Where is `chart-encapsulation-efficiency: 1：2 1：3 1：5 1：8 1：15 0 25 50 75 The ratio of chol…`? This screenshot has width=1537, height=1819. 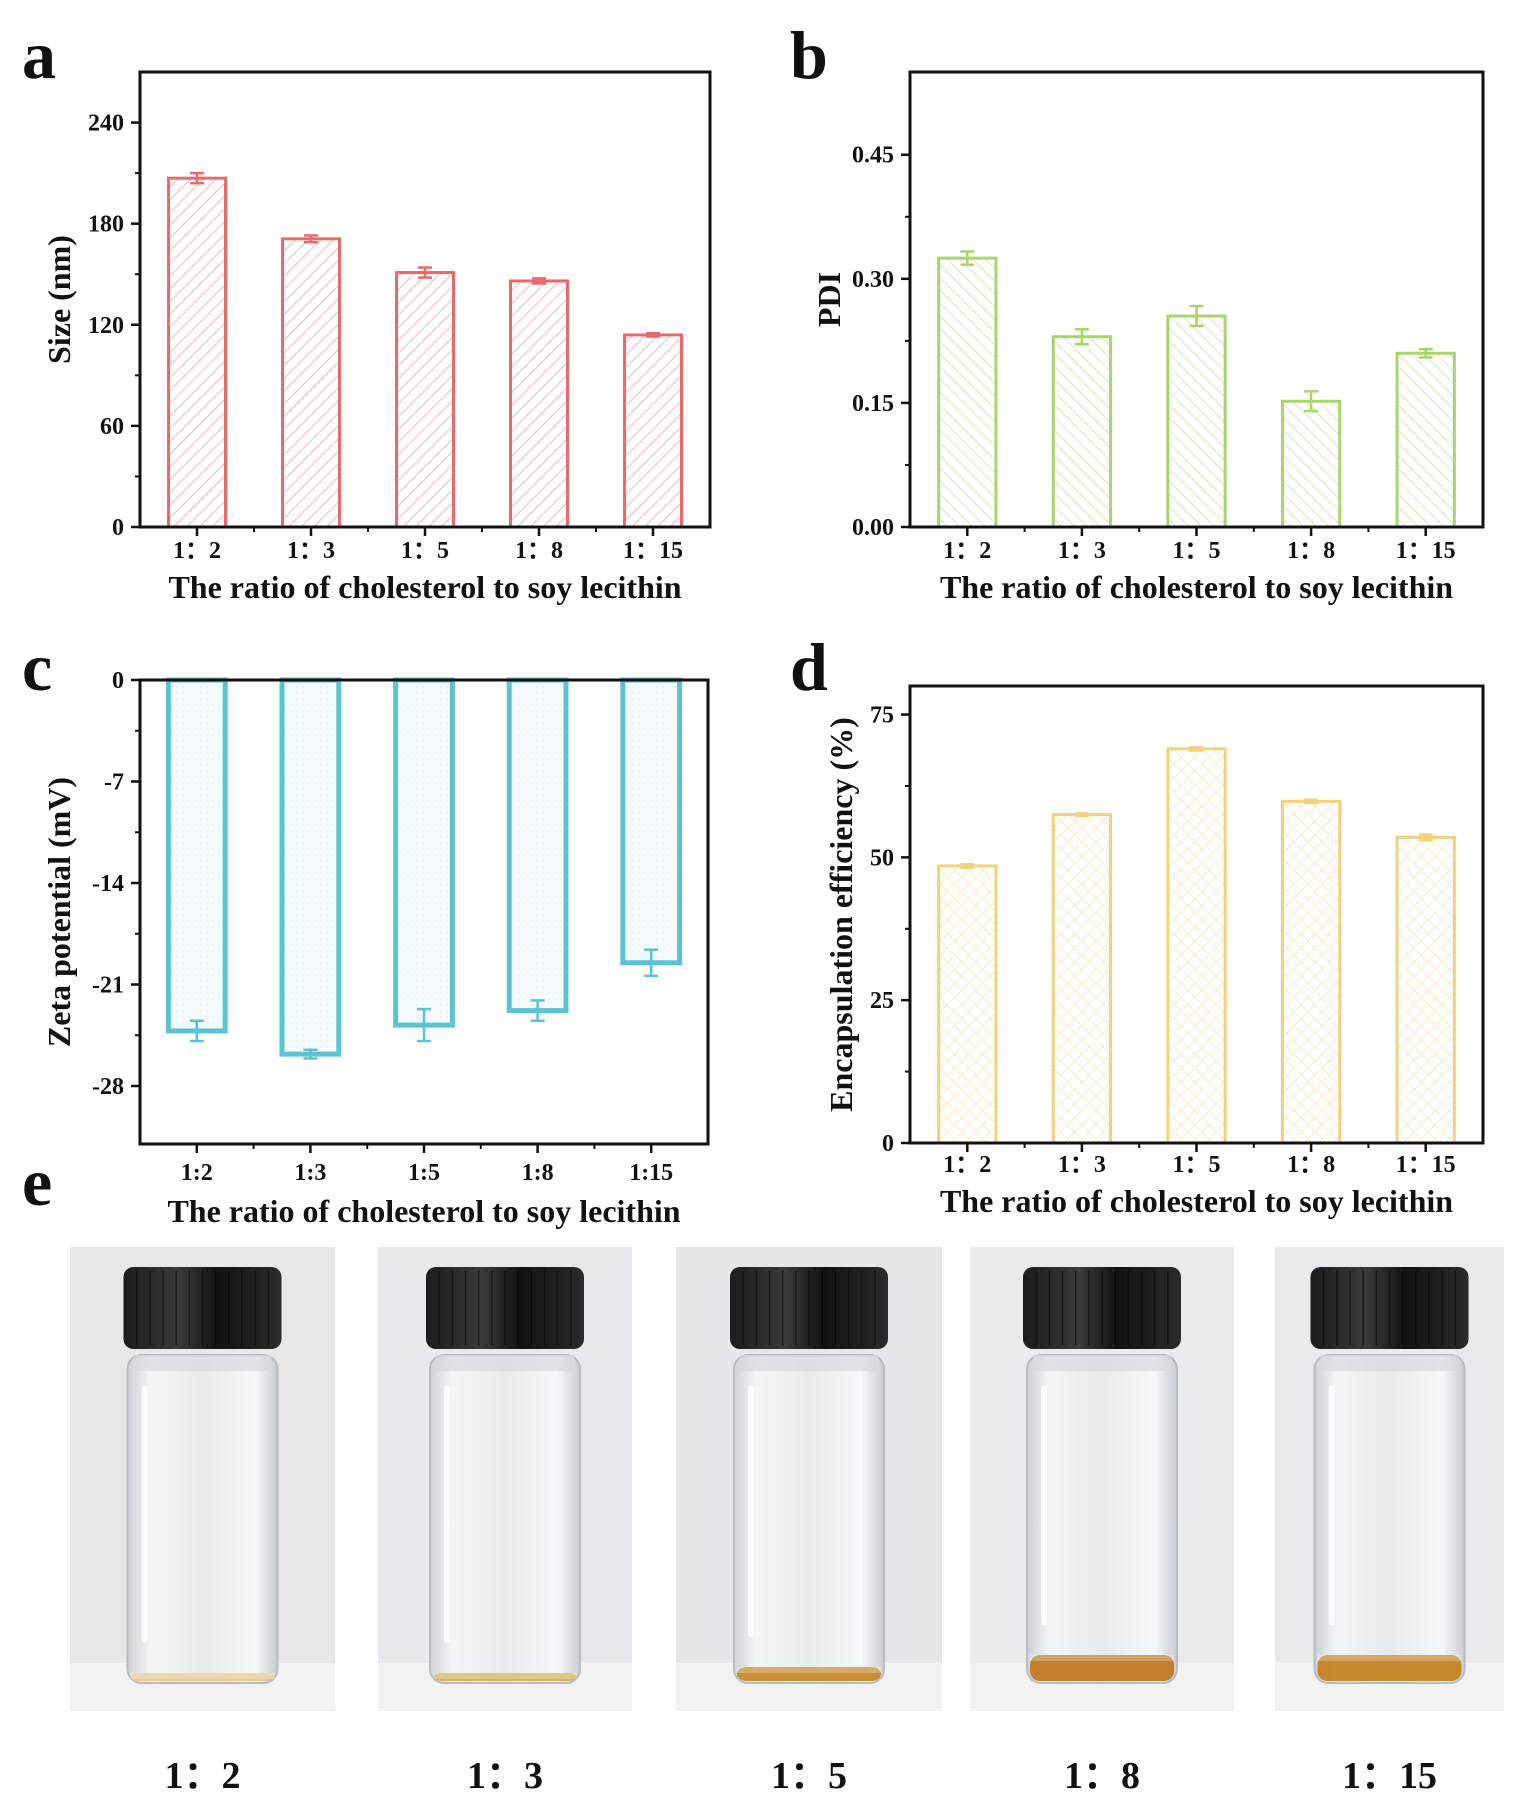 chart-encapsulation-efficiency: 1：2 1：3 1：5 1：8 1：15 0 25 50 75 The ratio of chol… is located at coordinates (1154, 951).